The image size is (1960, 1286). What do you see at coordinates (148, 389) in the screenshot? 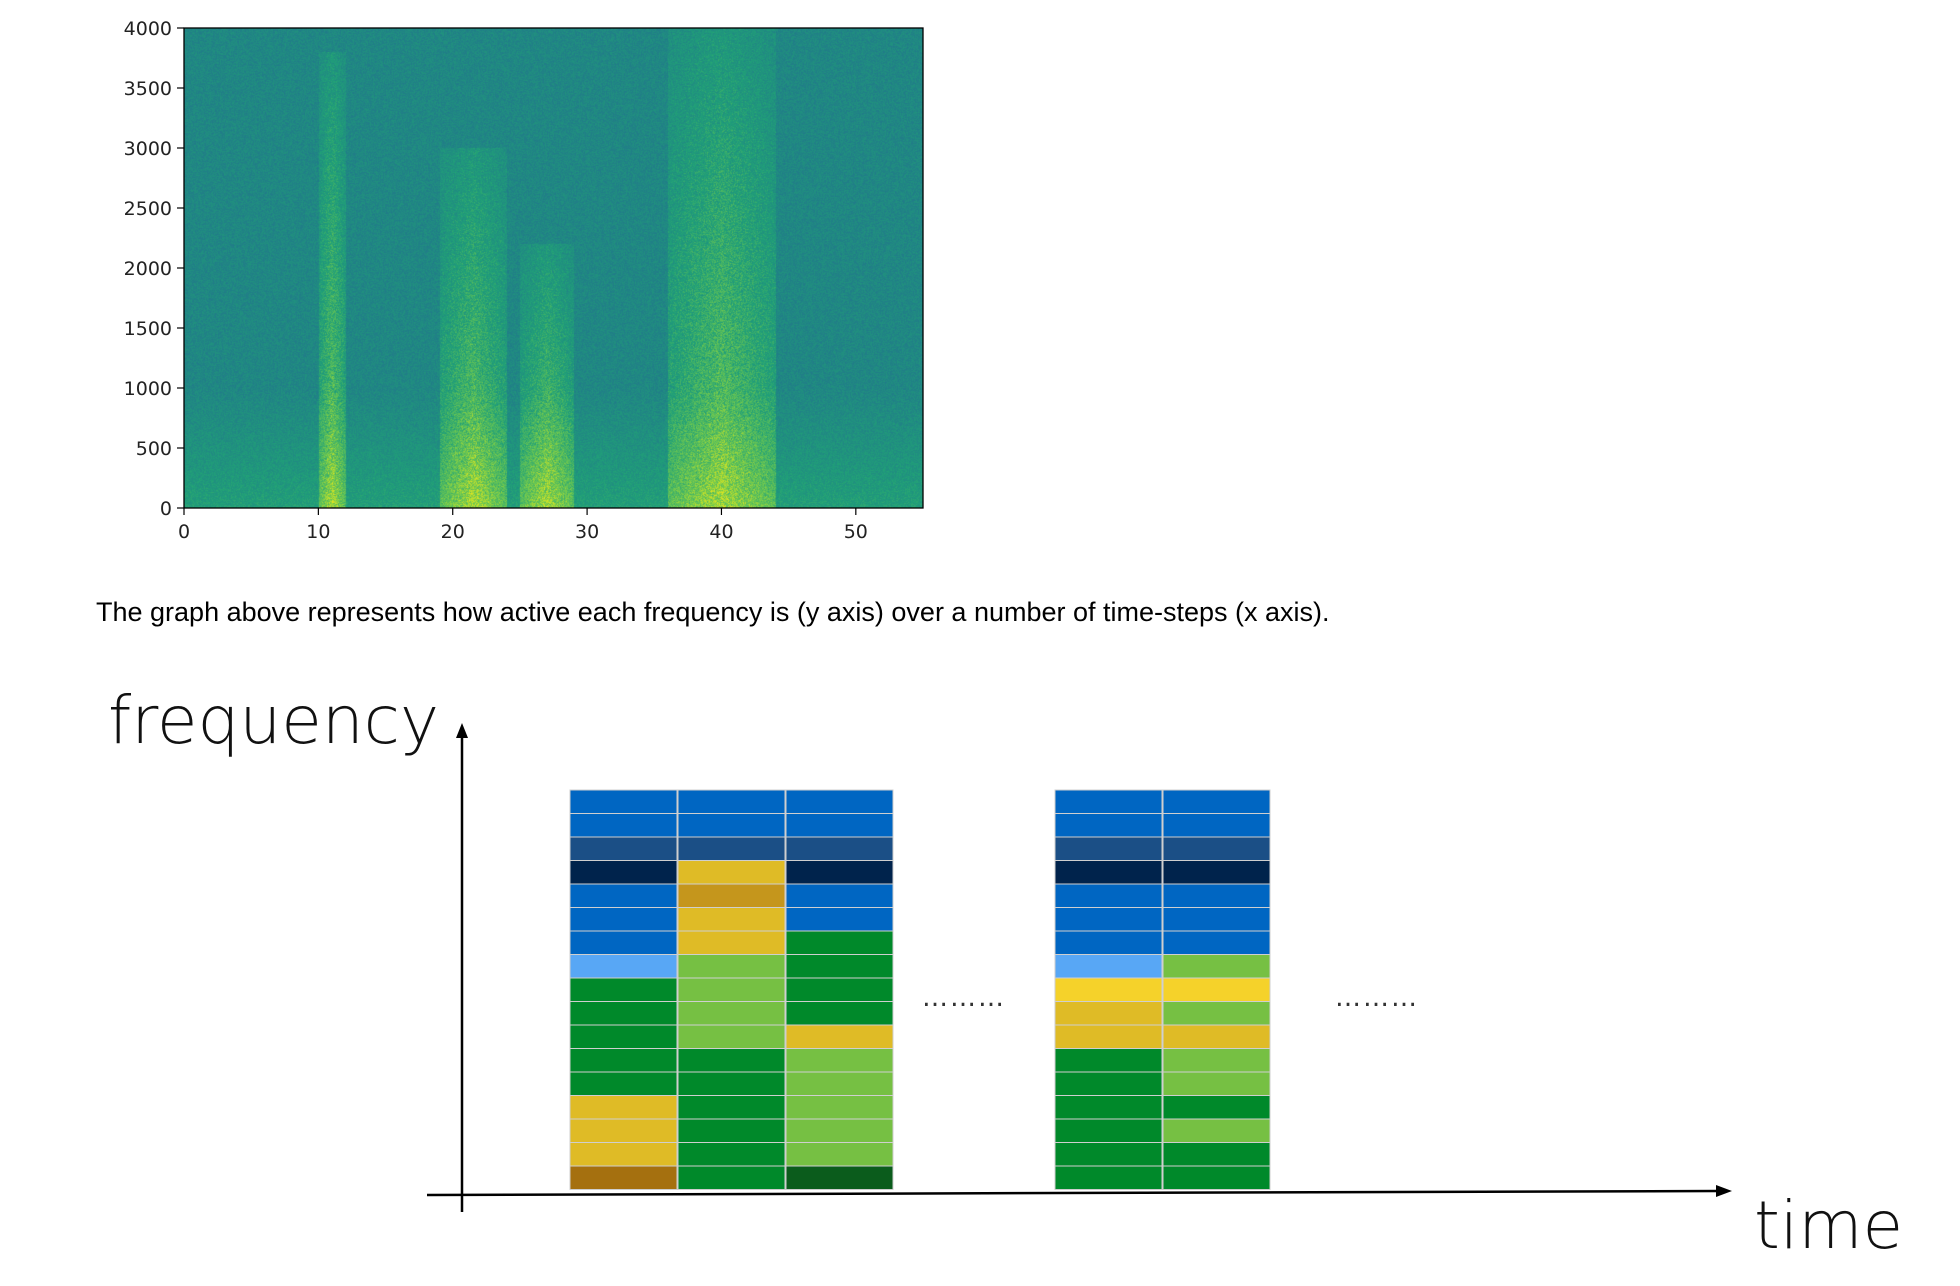
I see `y-tick-label: 1000` at bounding box center [148, 389].